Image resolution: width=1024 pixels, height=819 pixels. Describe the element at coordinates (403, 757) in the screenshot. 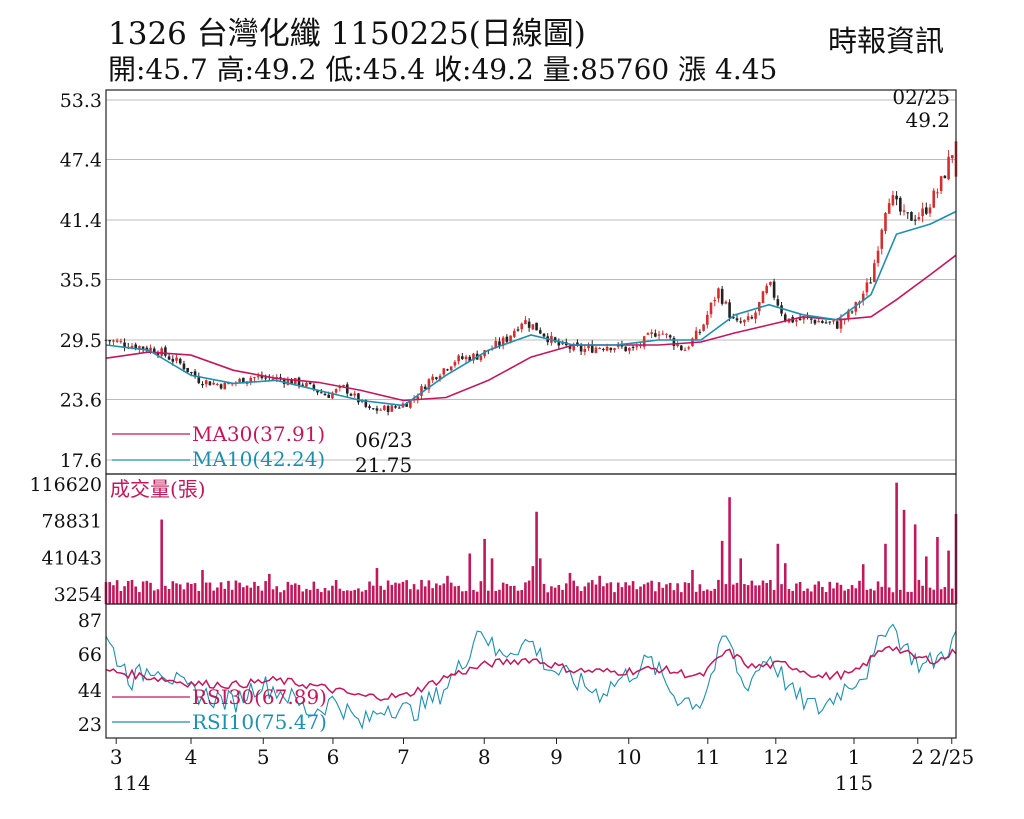

I see `month-label-4: 7` at that location.